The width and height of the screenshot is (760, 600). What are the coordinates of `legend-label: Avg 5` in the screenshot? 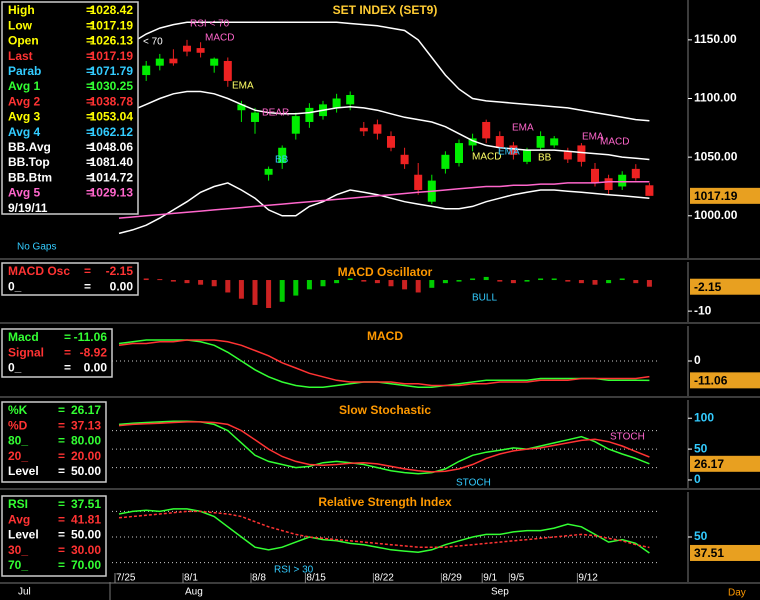 It's located at (24, 193).